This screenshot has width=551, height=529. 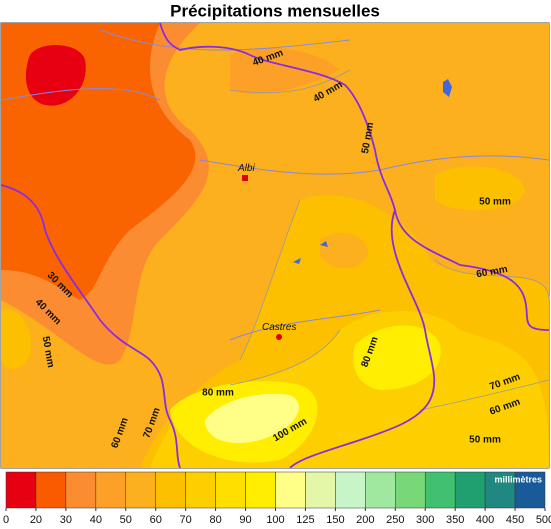 I want to click on zone-50-b, so click(x=480, y=188).